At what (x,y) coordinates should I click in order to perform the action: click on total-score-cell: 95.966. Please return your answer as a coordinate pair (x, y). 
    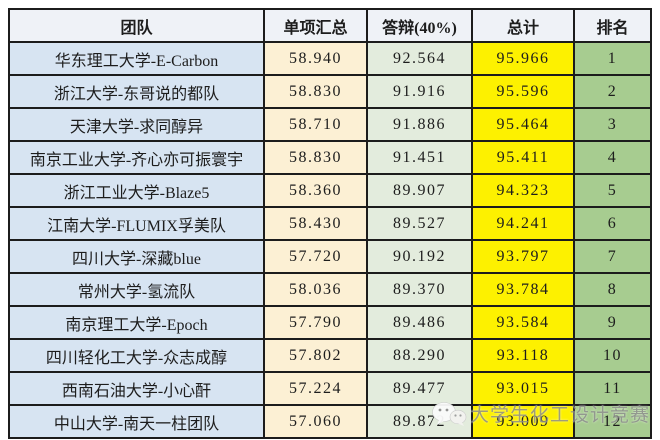
    Looking at the image, I should click on (524, 59).